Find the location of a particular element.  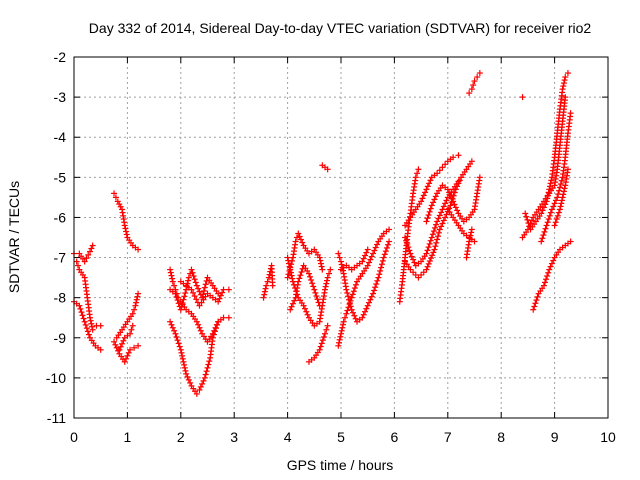

x-tick-label: 1 is located at coordinates (128, 437).